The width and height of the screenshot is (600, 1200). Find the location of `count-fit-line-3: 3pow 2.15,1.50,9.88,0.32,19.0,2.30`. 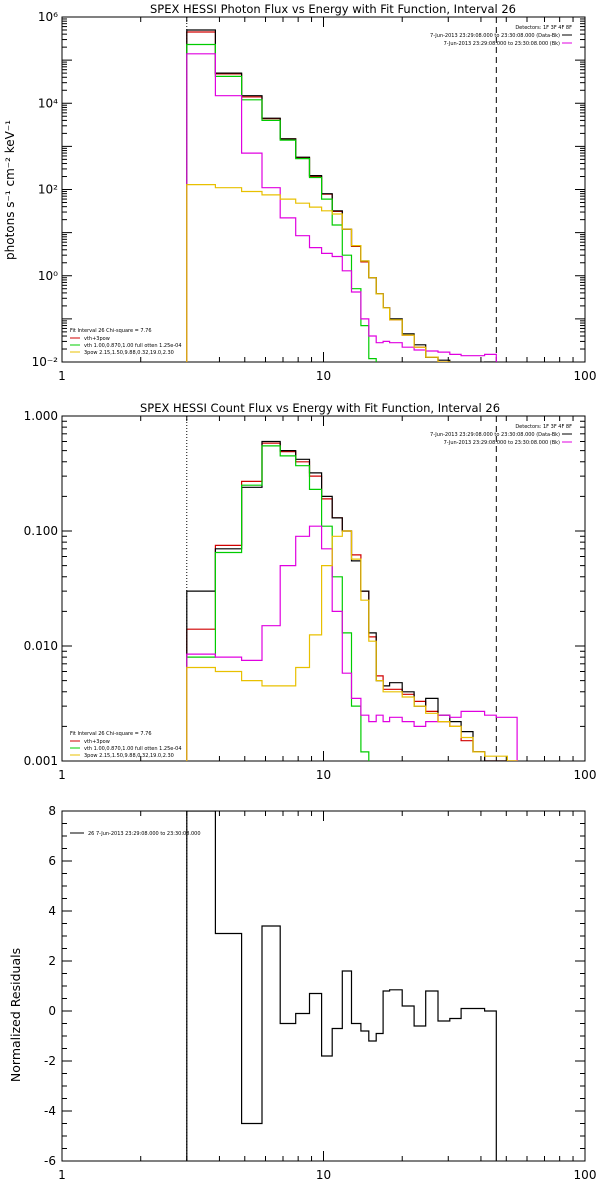

count-fit-line-3: 3pow 2.15,1.50,9.88,0.32,19.0,2.30 is located at coordinates (129, 756).